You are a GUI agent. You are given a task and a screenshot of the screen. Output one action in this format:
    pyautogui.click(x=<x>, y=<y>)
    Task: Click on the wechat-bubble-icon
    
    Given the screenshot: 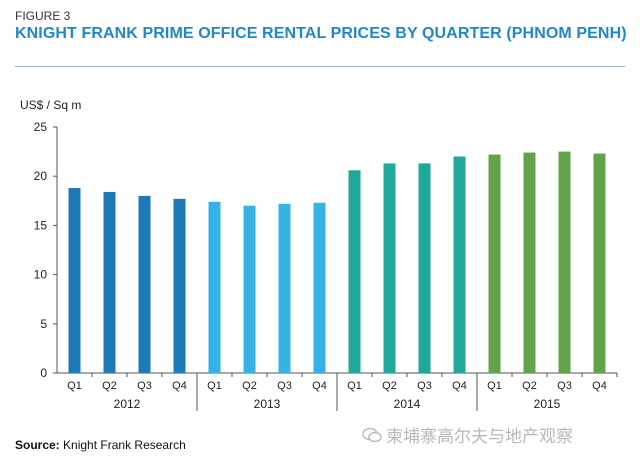 What is the action you would take?
    pyautogui.click(x=372, y=435)
    